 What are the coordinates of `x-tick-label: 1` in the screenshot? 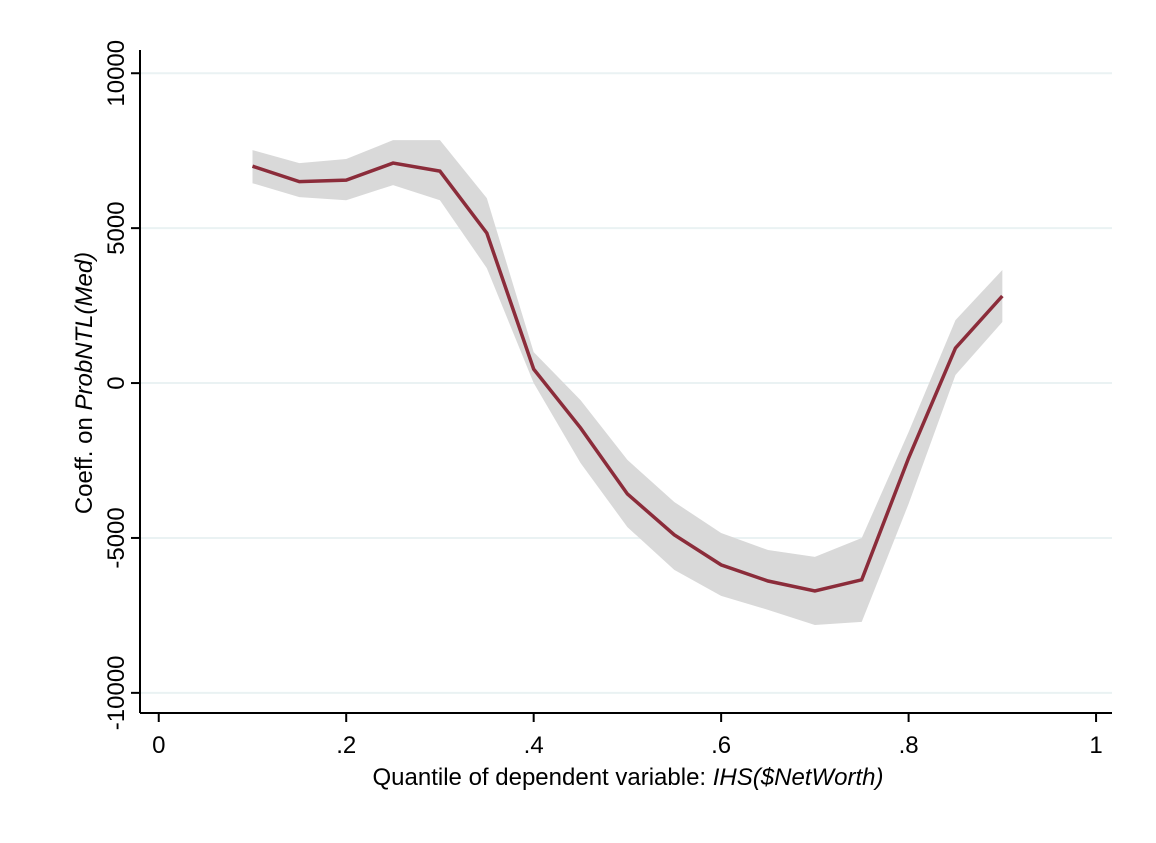 It's located at (1095, 745).